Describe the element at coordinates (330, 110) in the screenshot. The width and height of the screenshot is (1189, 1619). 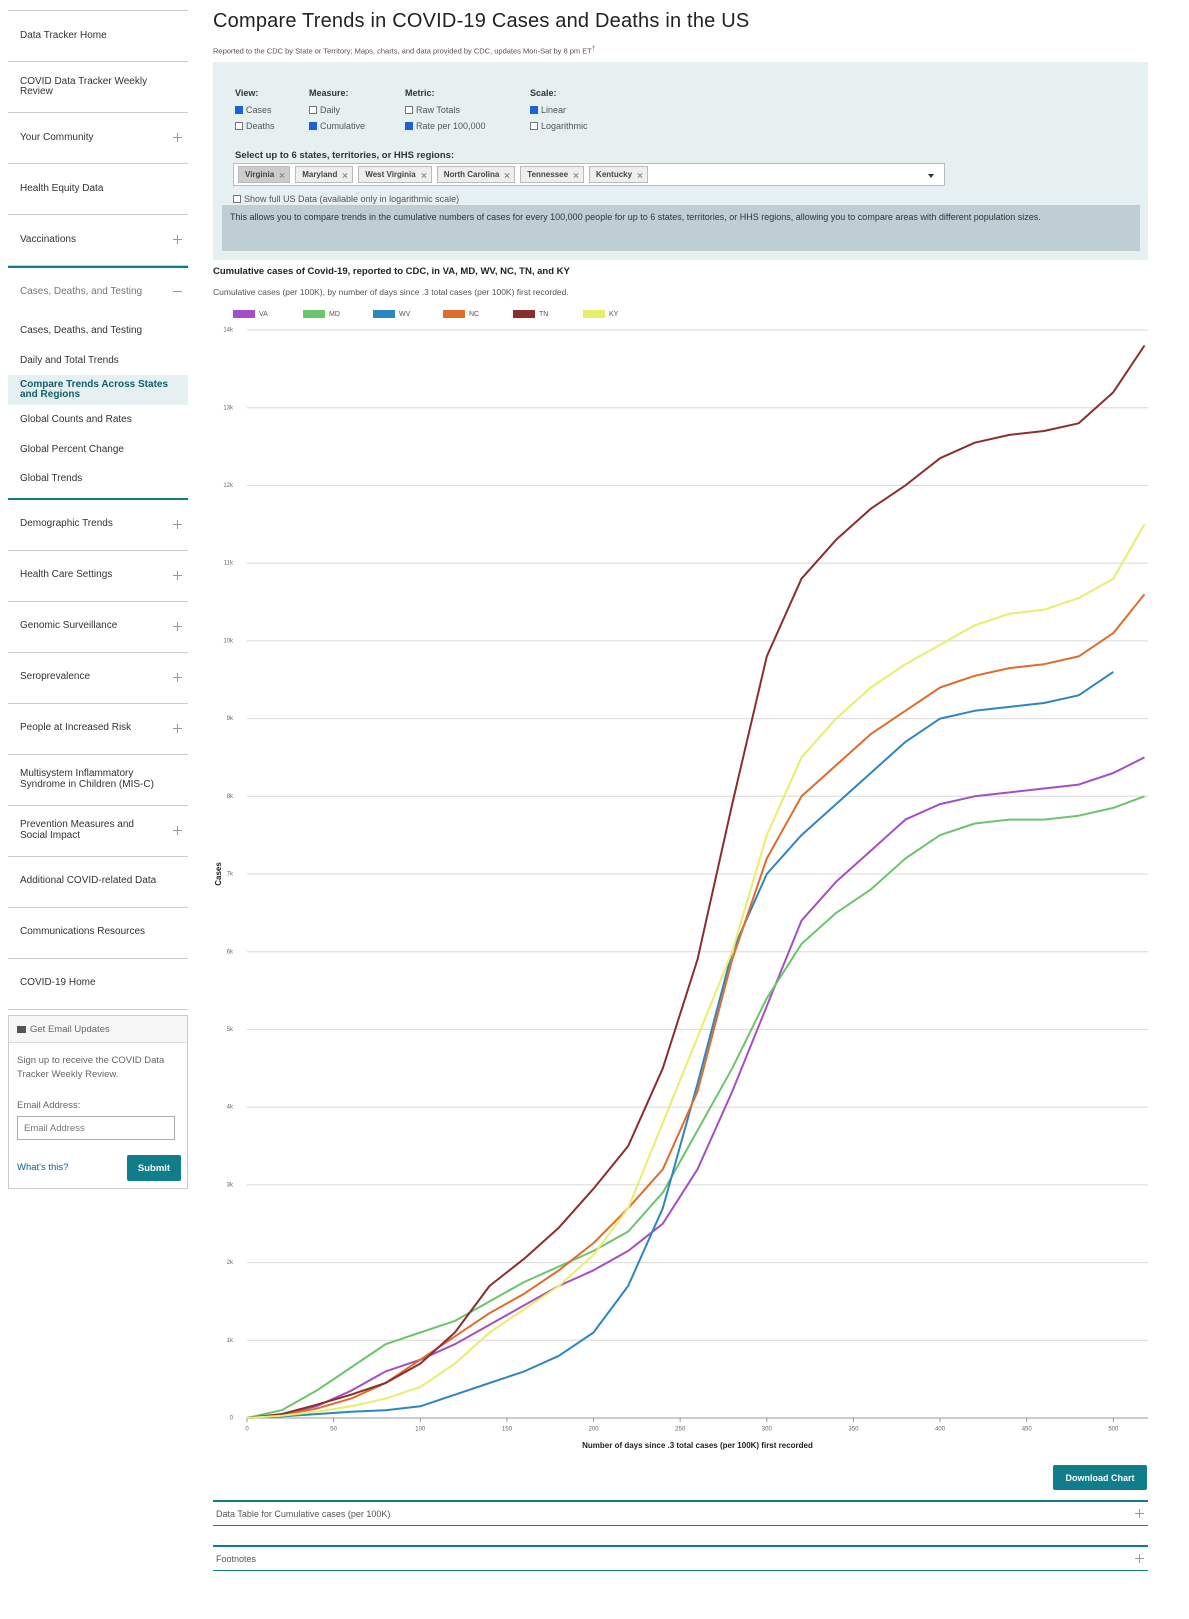
I see `option-label: Daily` at that location.